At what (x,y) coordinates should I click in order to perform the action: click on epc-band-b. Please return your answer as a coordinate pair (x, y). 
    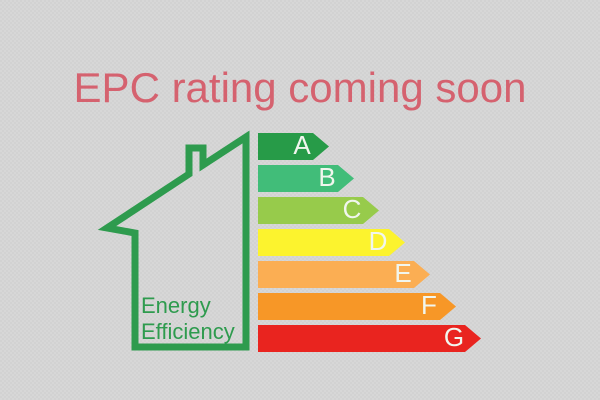
    Looking at the image, I should click on (306, 178).